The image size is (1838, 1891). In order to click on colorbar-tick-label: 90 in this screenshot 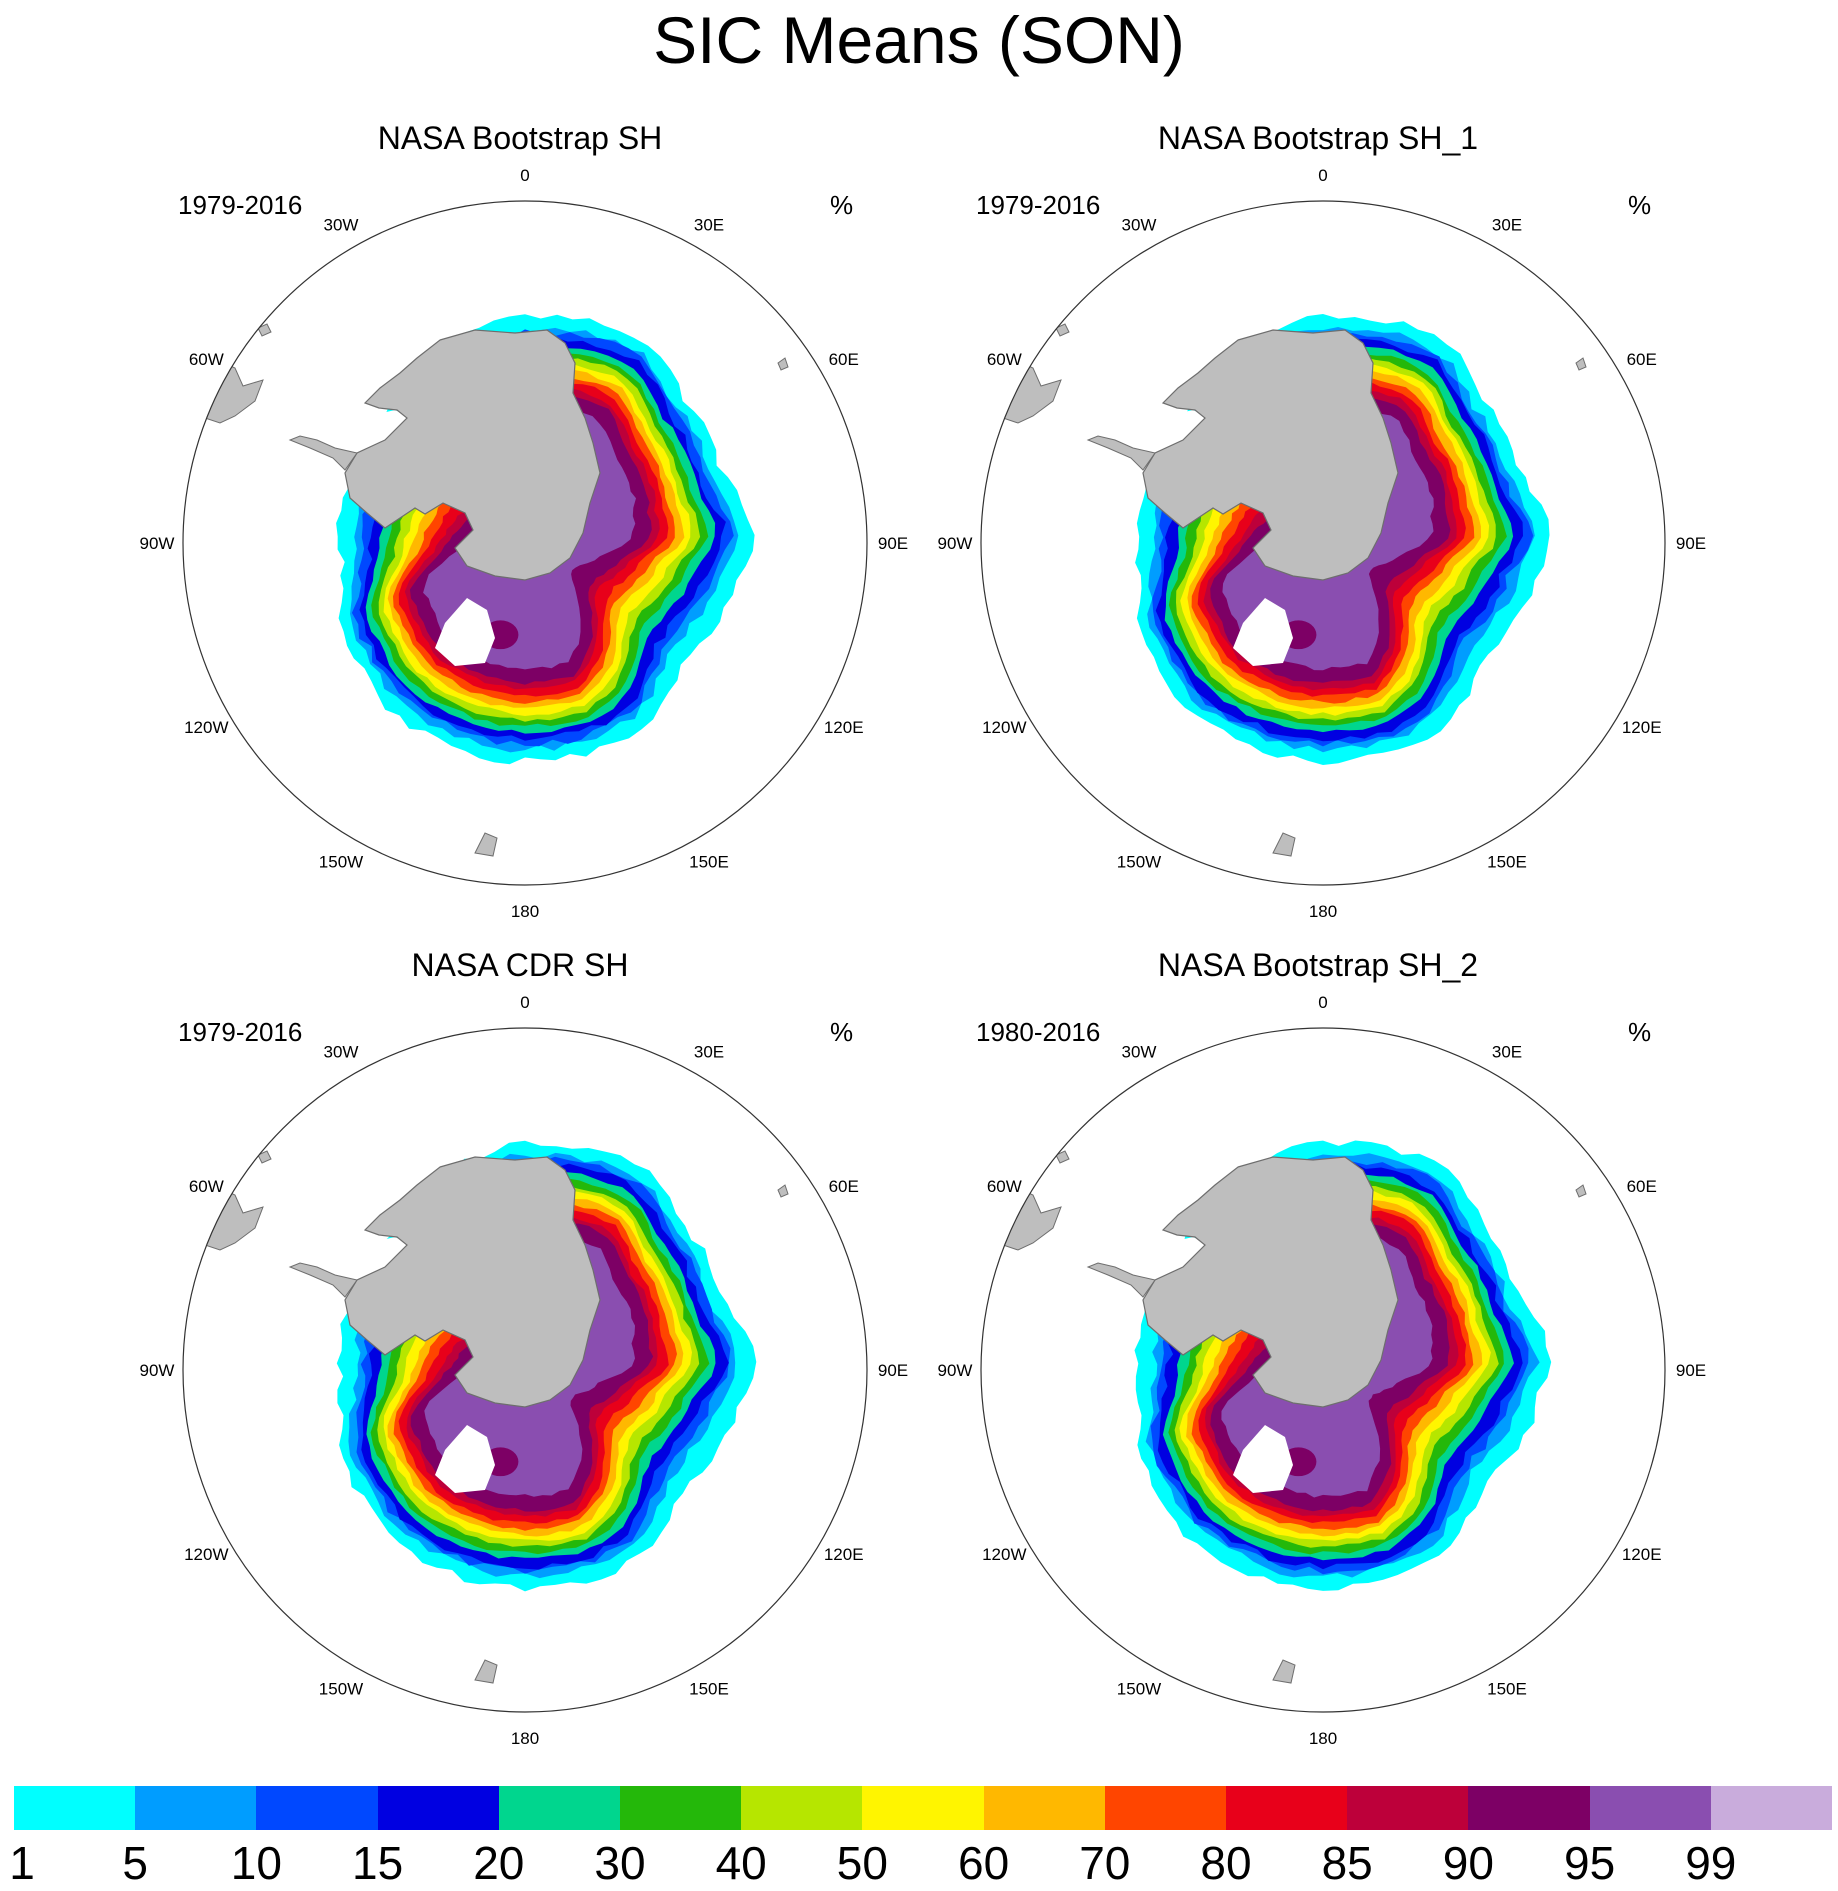, I will do `click(1468, 1863)`.